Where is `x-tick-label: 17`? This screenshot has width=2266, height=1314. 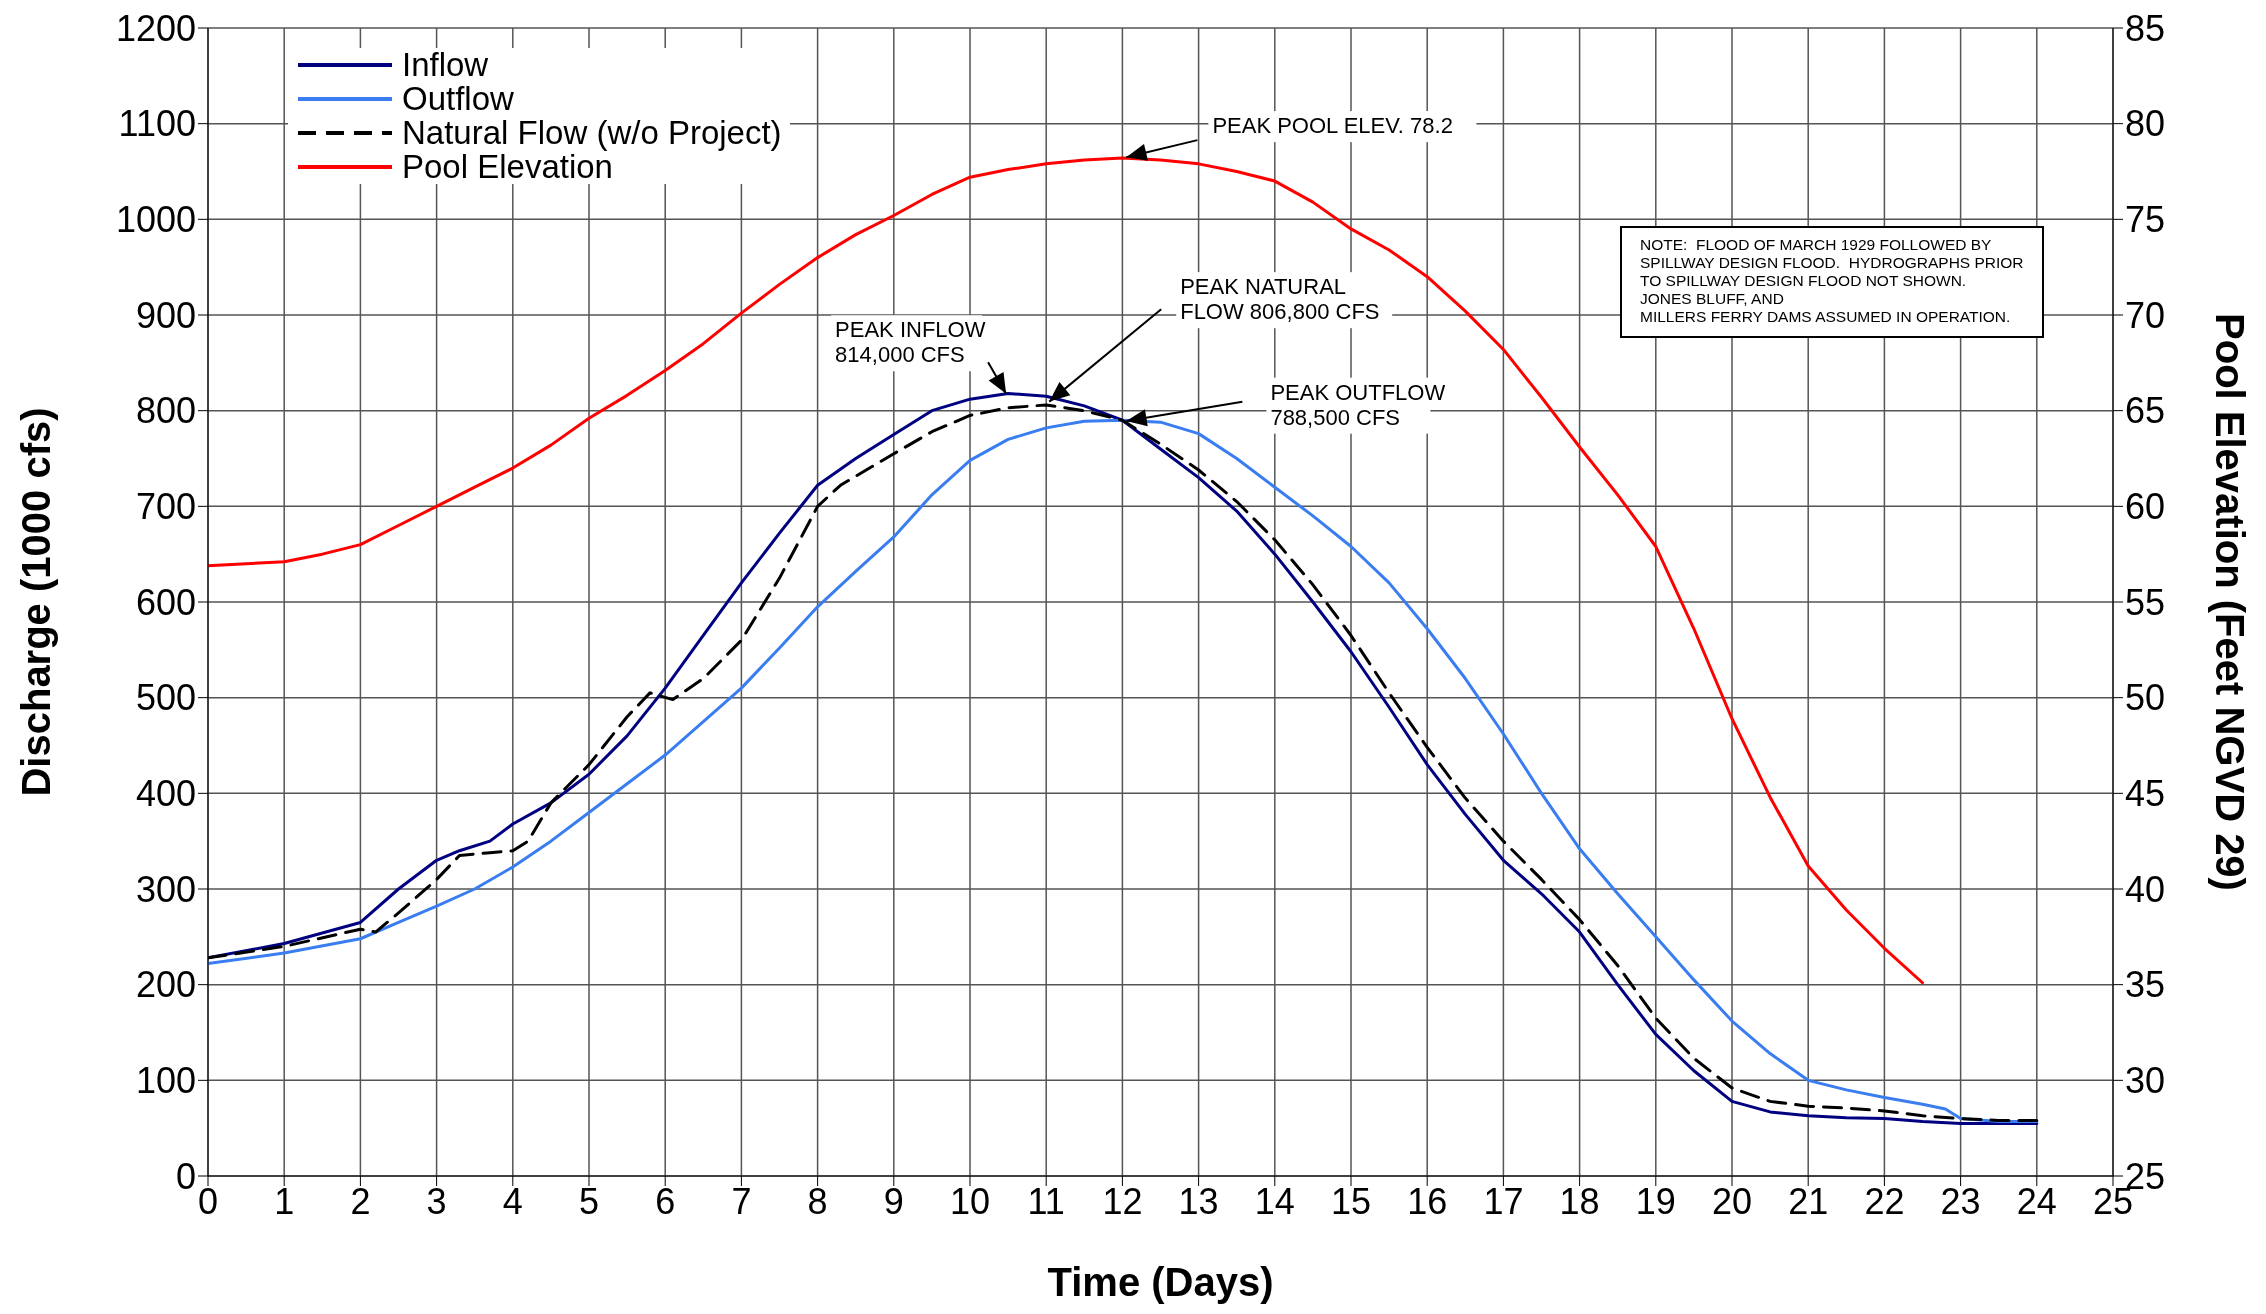
x-tick-label: 17 is located at coordinates (1503, 1201).